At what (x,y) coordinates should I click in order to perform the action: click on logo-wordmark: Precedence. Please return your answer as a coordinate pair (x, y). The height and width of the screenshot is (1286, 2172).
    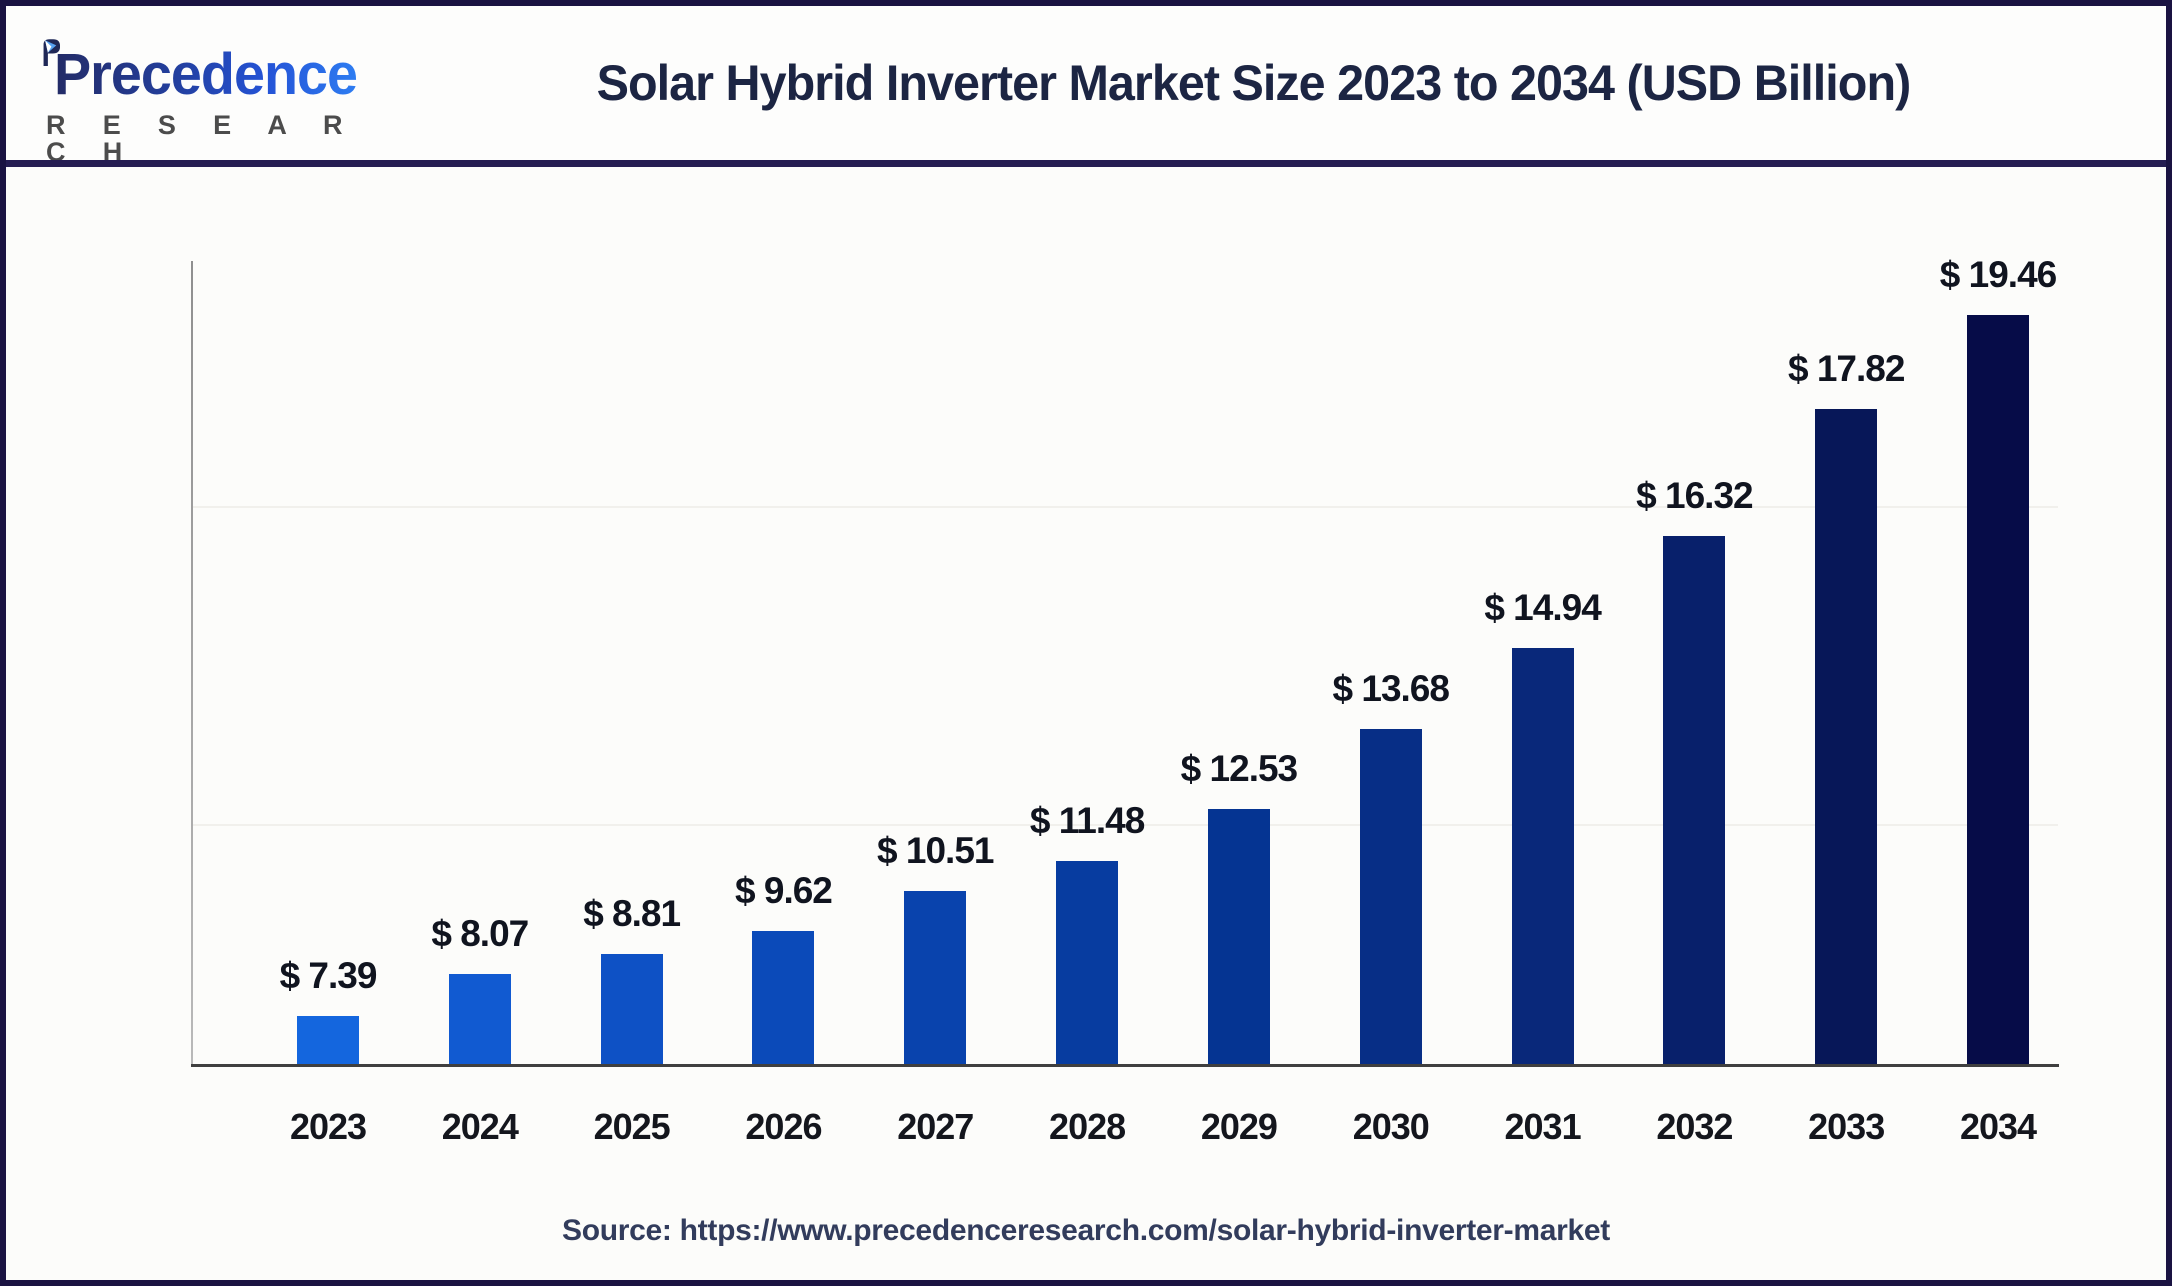
    Looking at the image, I should click on (205, 56).